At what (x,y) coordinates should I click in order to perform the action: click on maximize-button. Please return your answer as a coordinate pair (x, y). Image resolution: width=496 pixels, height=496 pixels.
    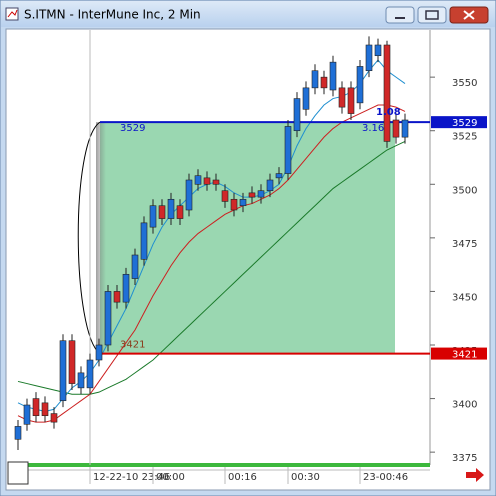
    Looking at the image, I should click on (432, 15).